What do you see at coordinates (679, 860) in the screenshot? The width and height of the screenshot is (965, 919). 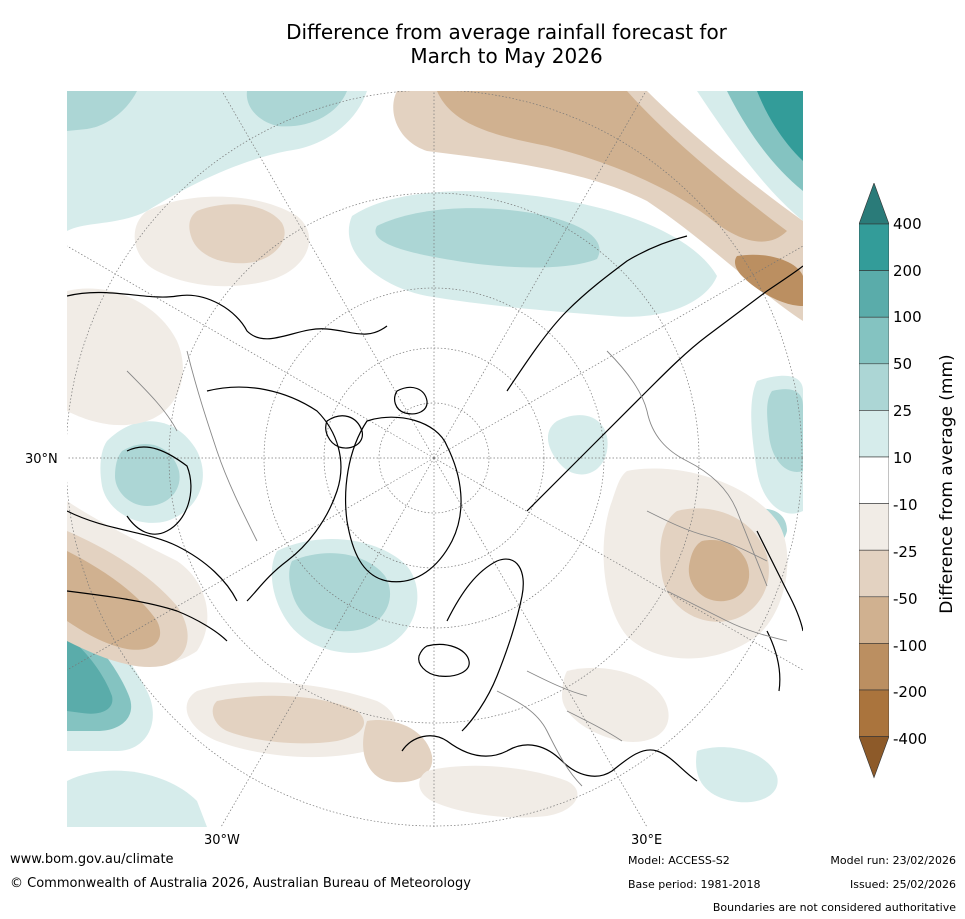 I see `footer-model: Model: ACCESS-S2` at bounding box center [679, 860].